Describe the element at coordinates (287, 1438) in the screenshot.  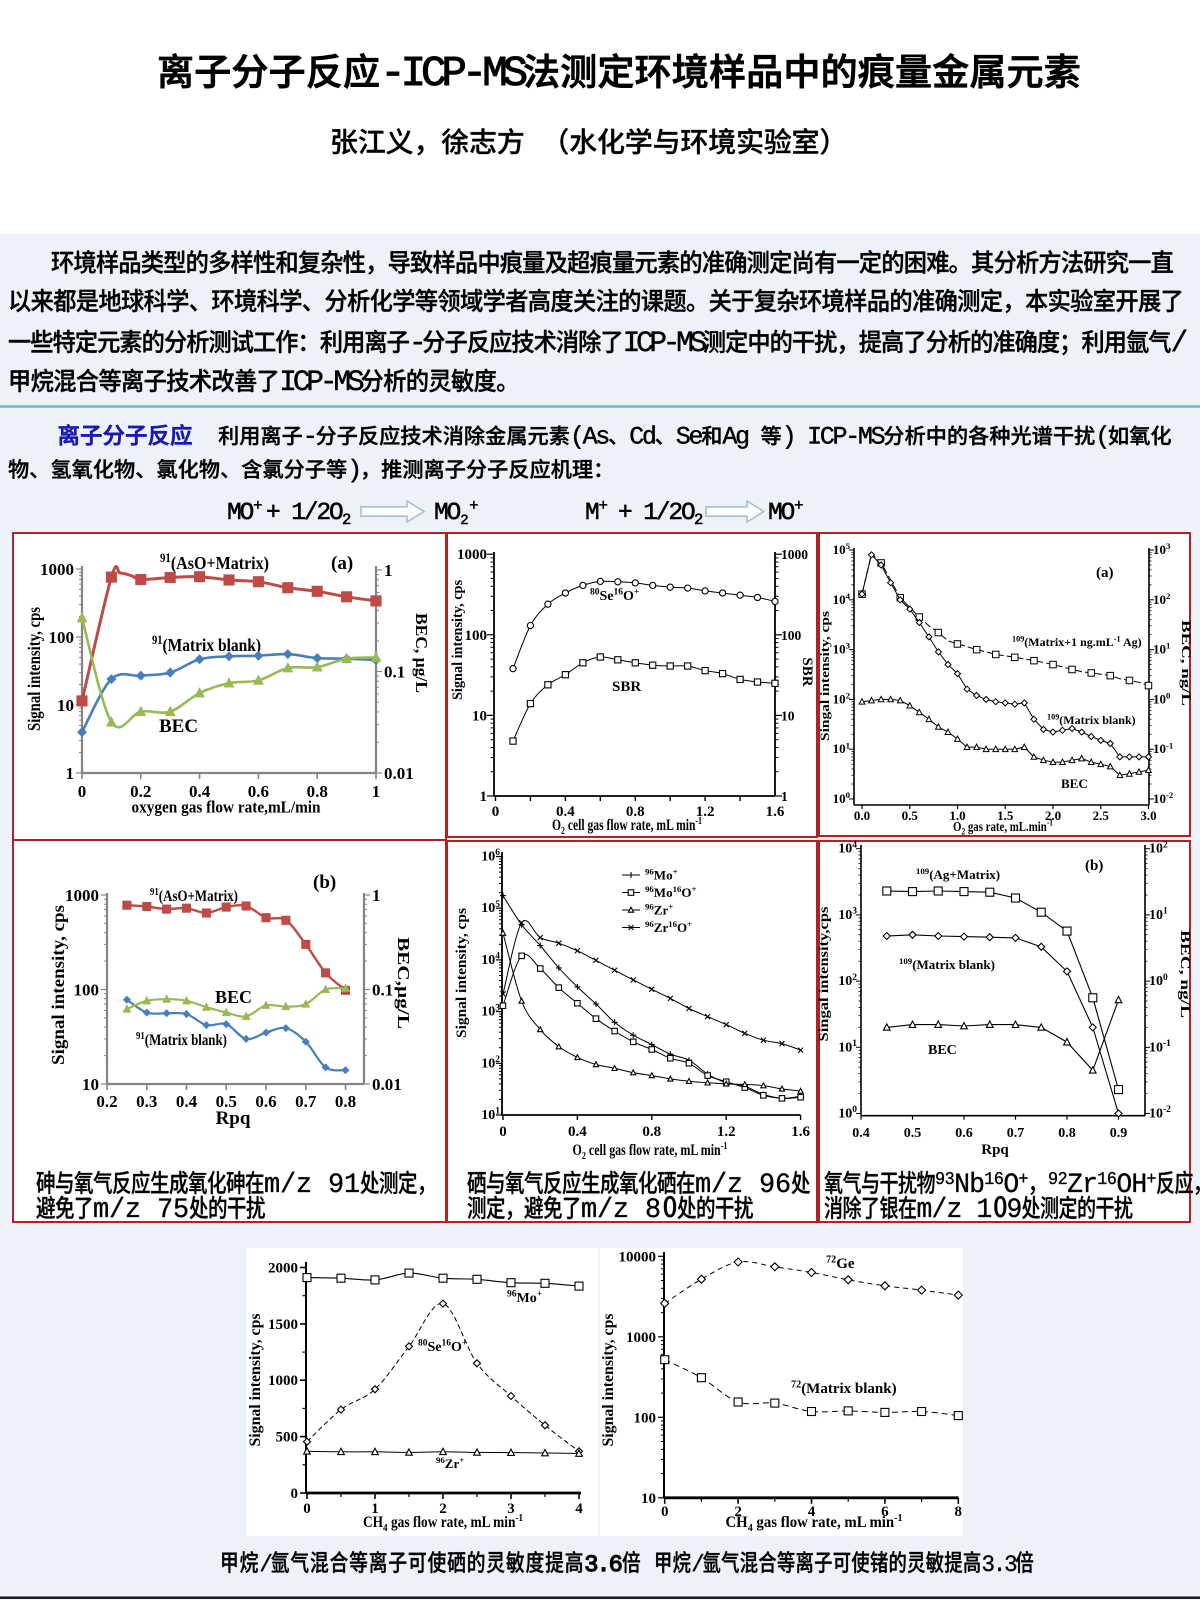
I see `svg-text: 500` at that location.